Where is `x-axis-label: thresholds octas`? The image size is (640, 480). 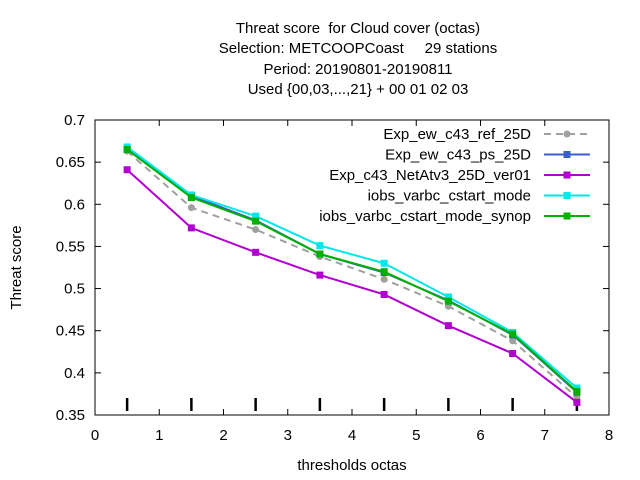
x-axis-label: thresholds octas is located at coordinates (351, 465).